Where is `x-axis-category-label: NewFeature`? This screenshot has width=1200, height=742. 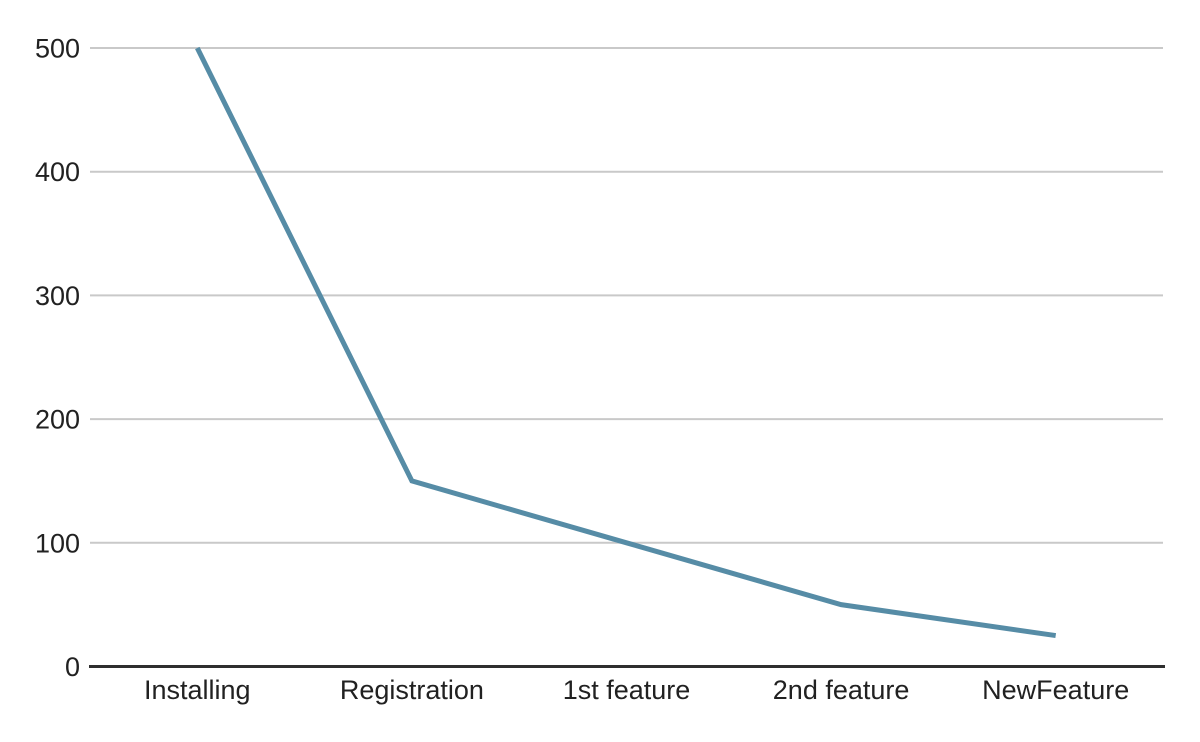
x-axis-category-label: NewFeature is located at coordinates (1055, 690).